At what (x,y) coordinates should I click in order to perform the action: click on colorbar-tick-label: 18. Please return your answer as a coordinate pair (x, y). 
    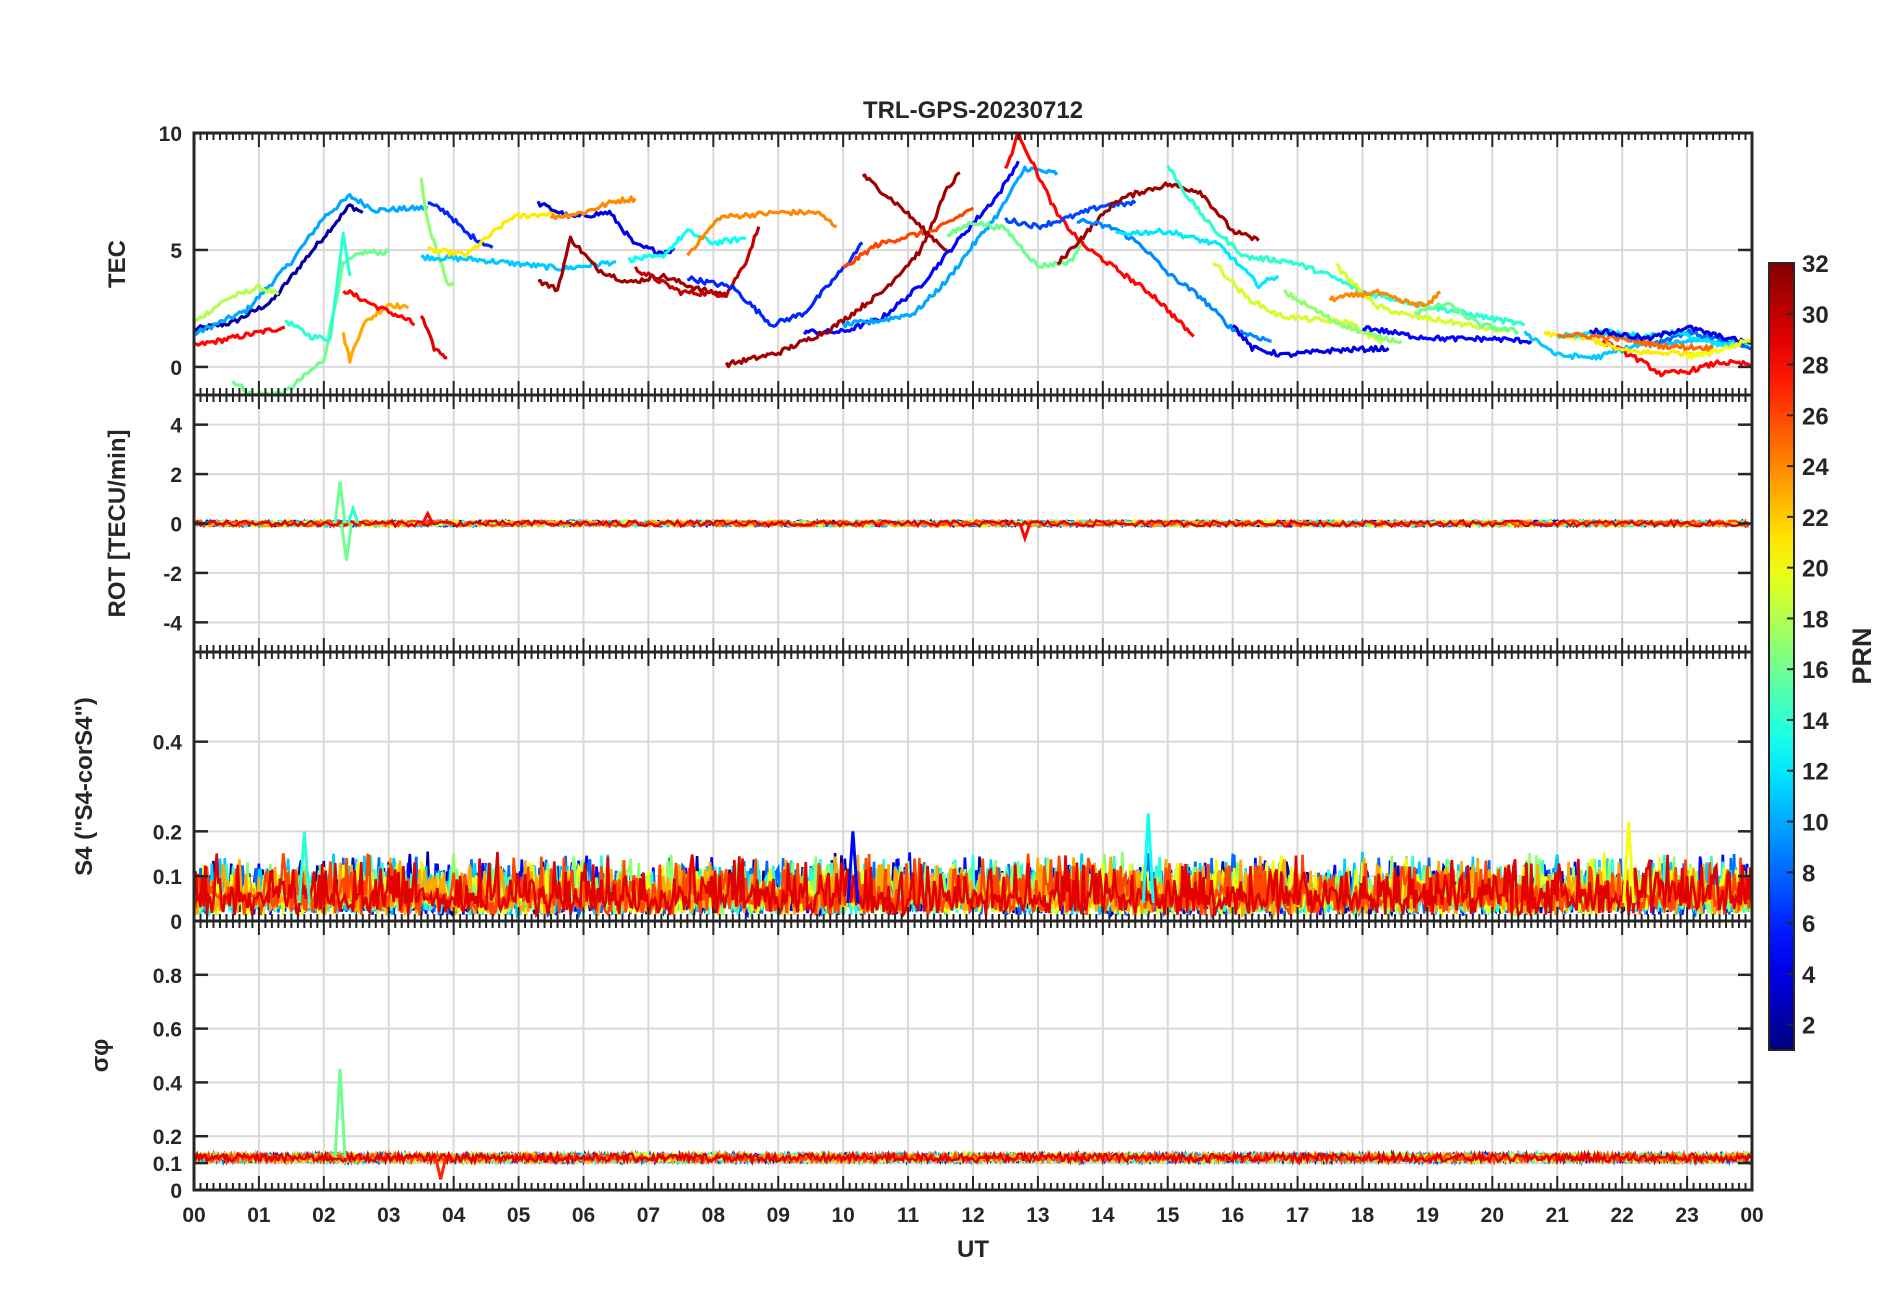
    Looking at the image, I should click on (1815, 619).